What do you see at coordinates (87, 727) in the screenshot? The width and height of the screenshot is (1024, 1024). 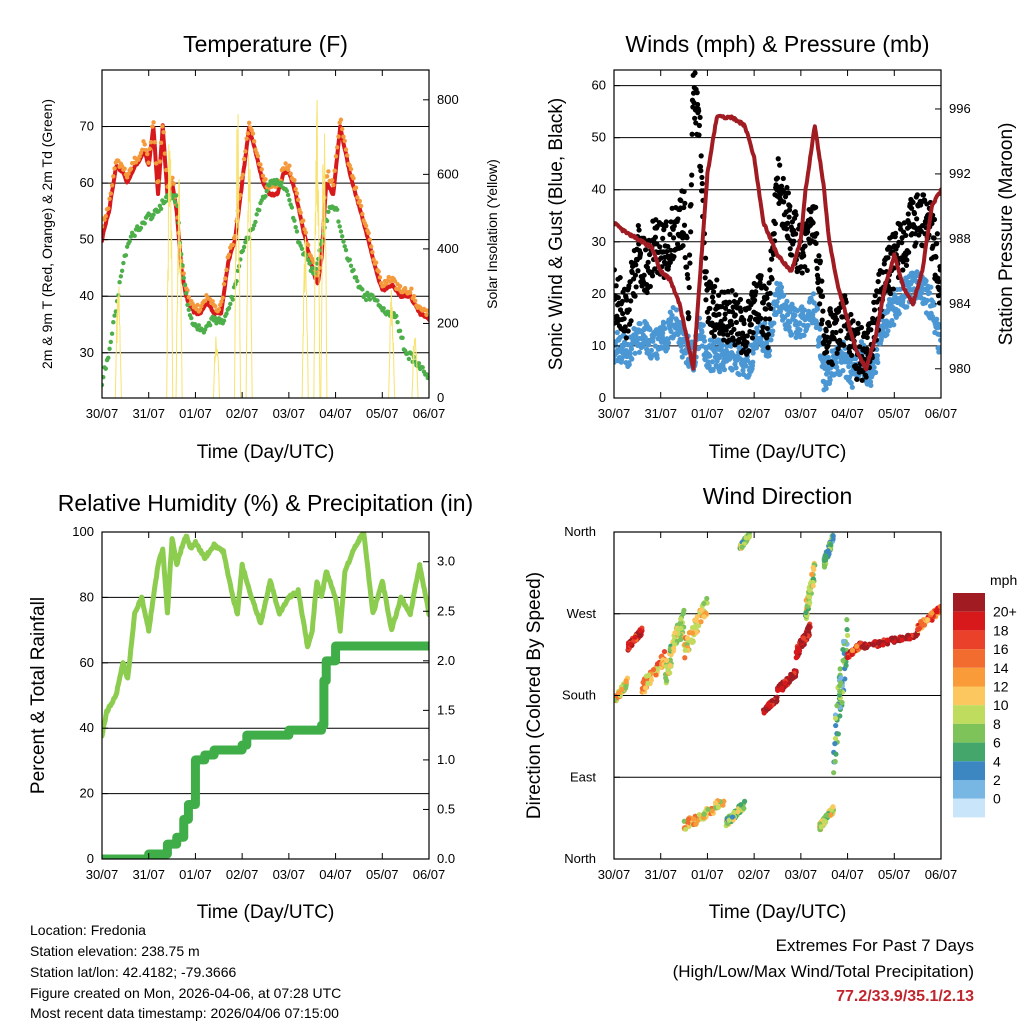 I see `y-tick-label: 40` at bounding box center [87, 727].